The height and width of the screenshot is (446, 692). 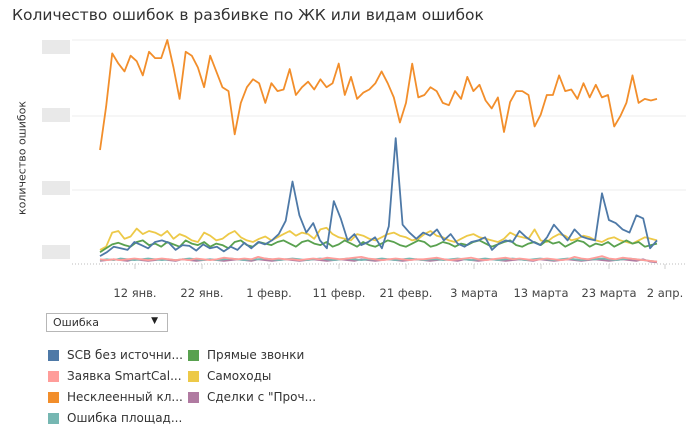 What do you see at coordinates (665, 293) in the screenshot?
I see `x-tick-label: 2 апр.` at bounding box center [665, 293].